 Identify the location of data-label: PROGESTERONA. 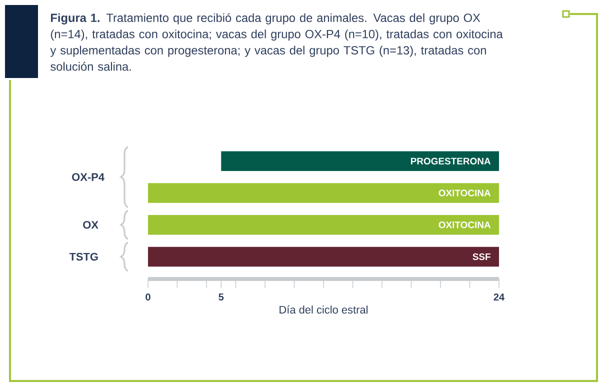
(450, 161).